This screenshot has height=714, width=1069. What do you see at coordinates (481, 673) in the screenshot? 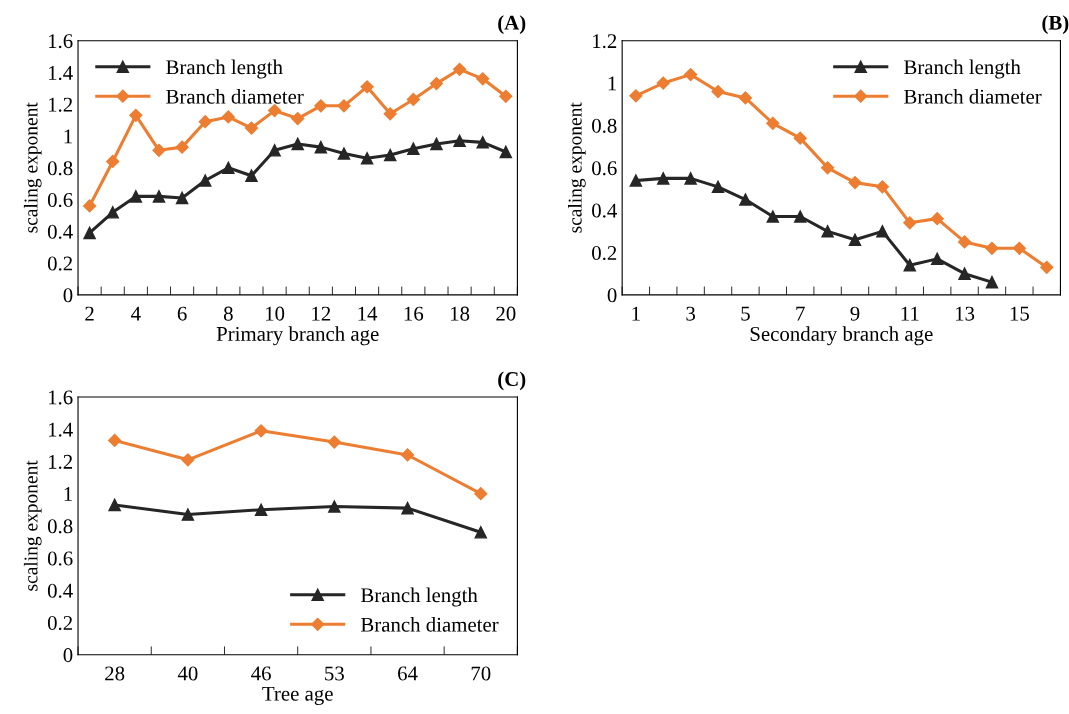
I see `x-tick-label: 70` at bounding box center [481, 673].